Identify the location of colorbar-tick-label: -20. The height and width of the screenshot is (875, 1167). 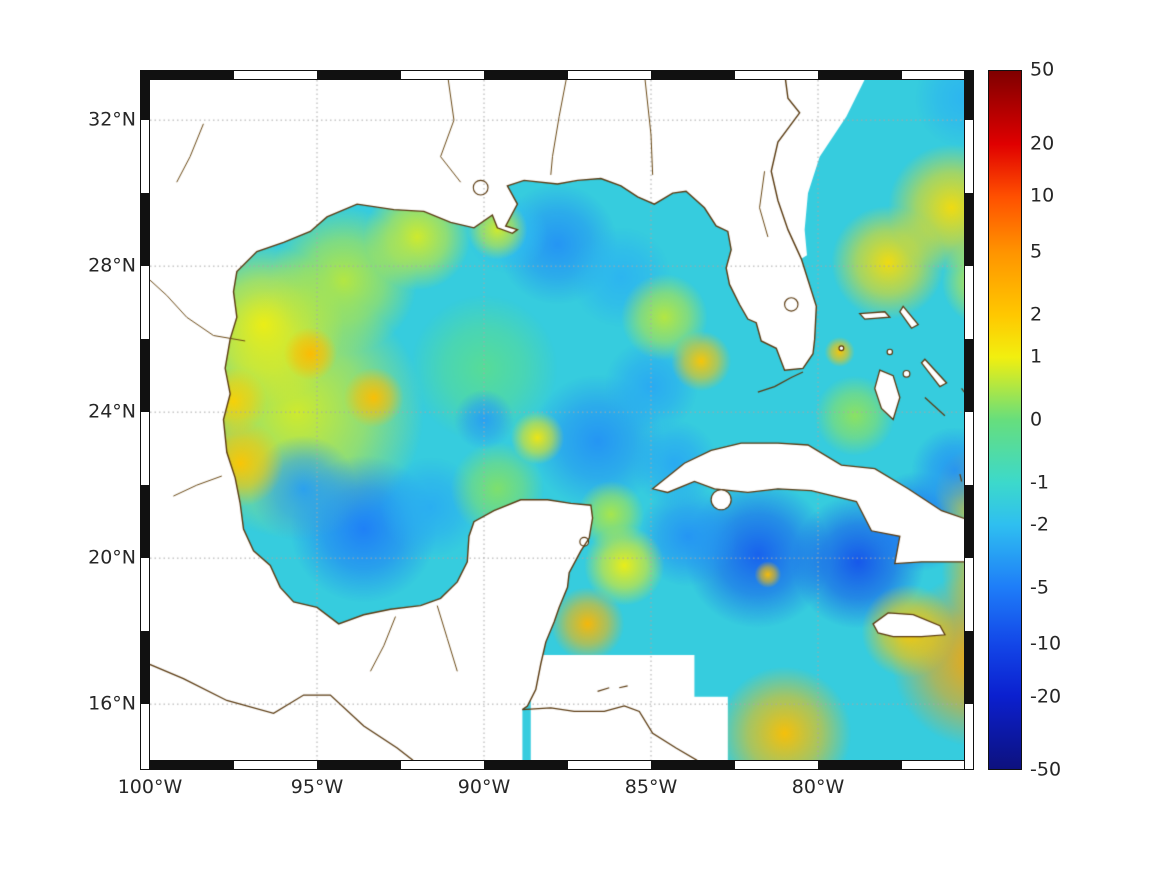
(1046, 696).